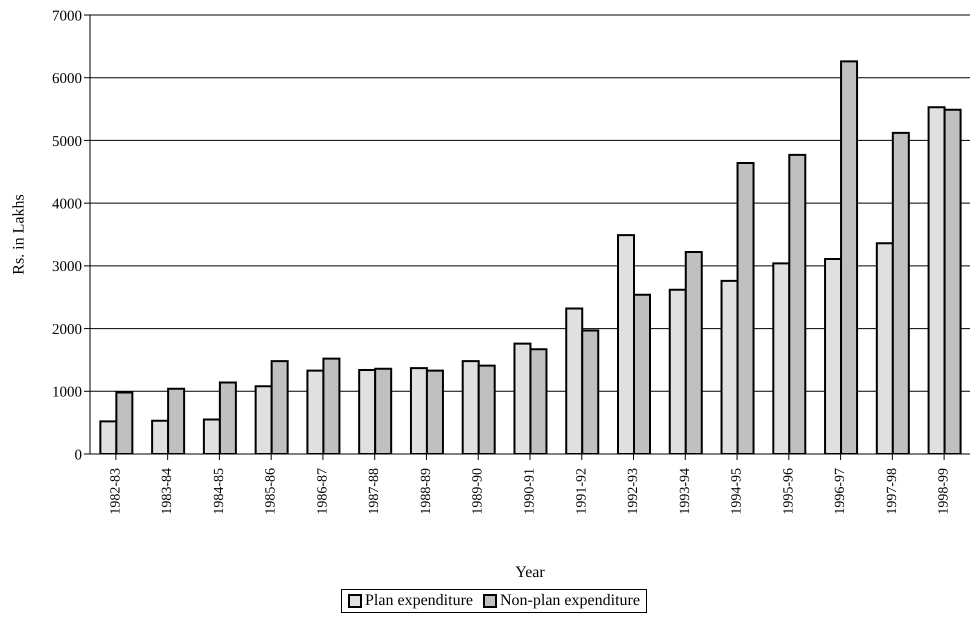 This screenshot has height=621, width=976. Describe the element at coordinates (219, 491) in the screenshot. I see `x-tick-label: 1984-85` at that location.